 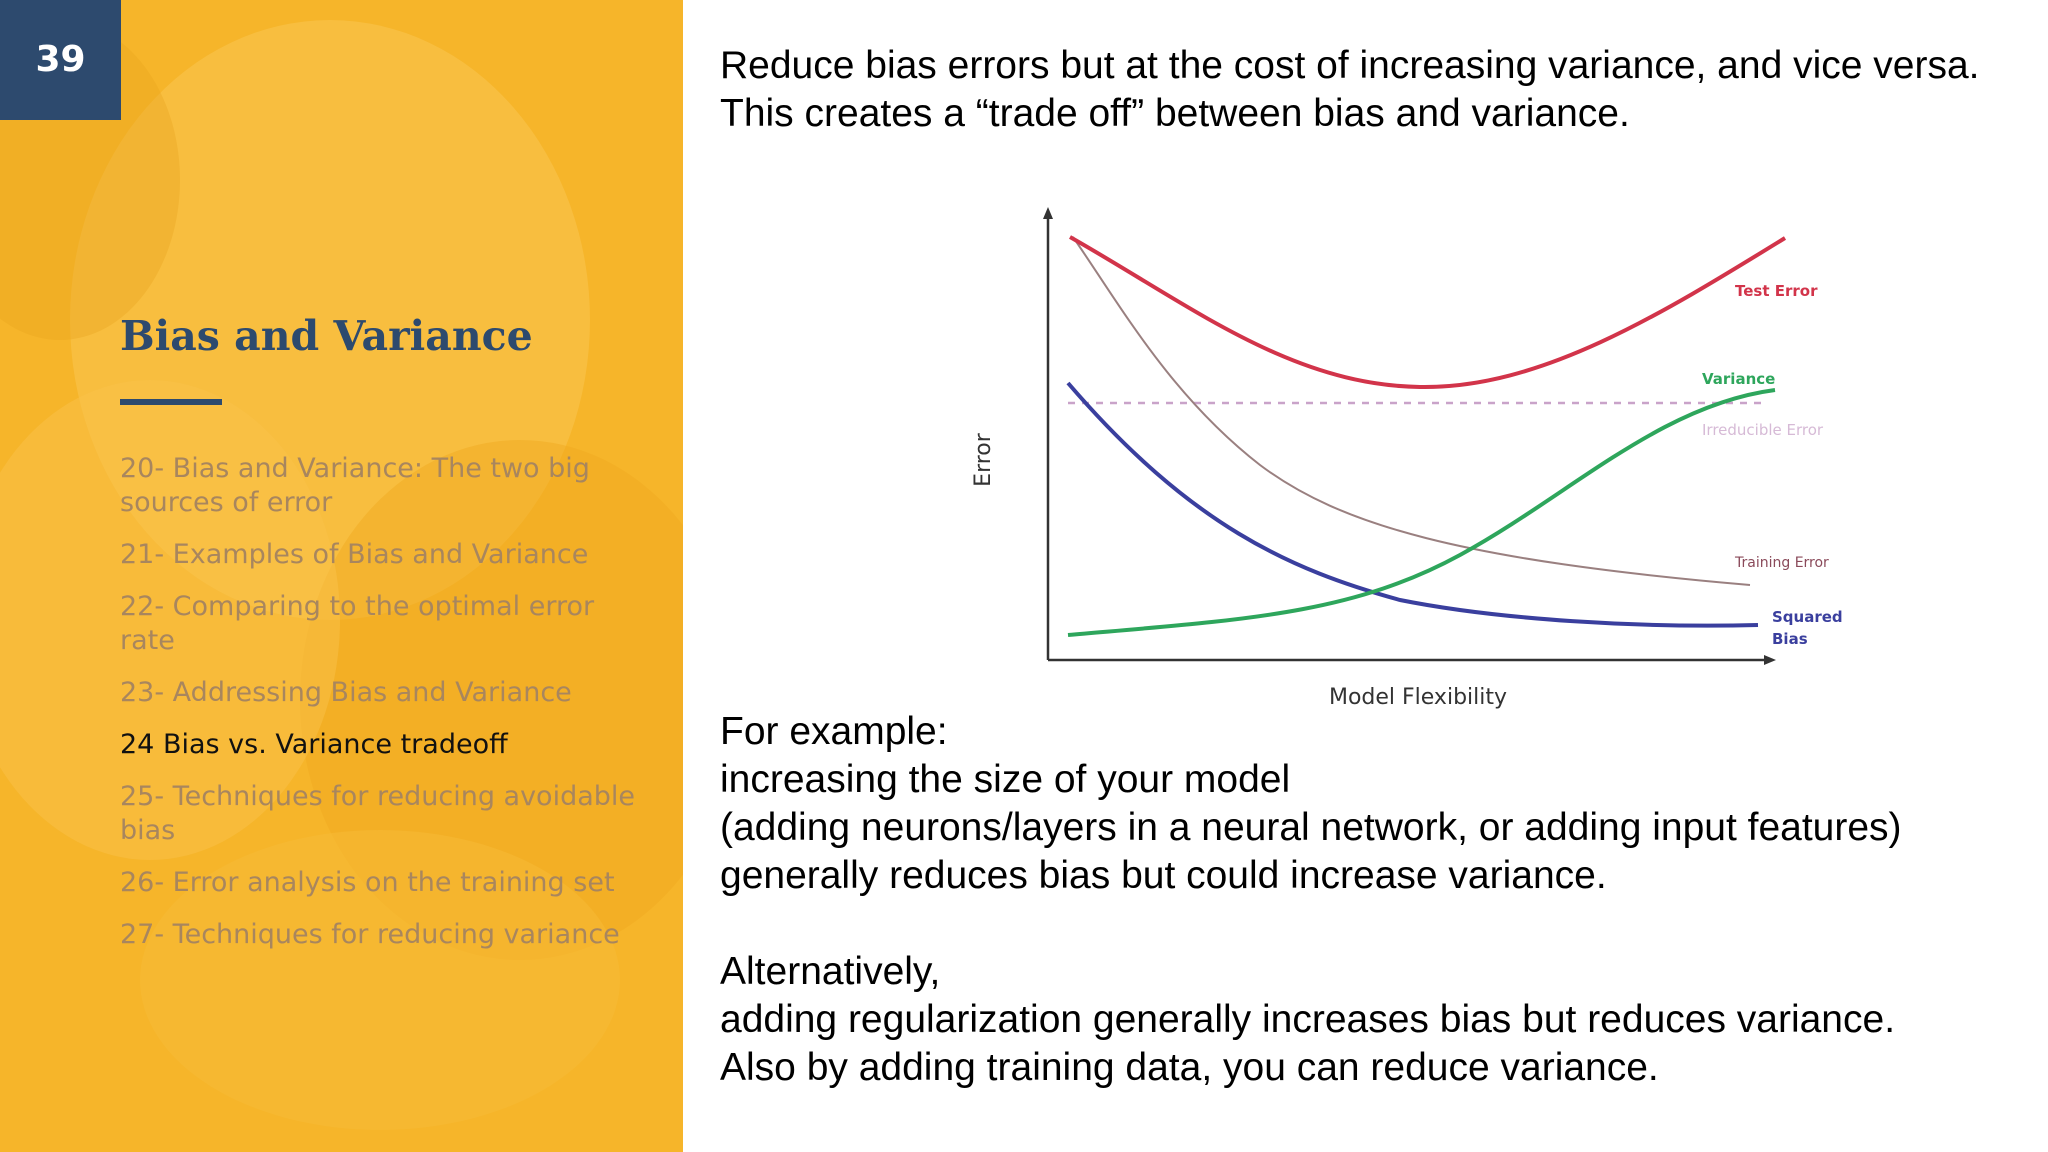 What do you see at coordinates (1412, 504) in the screenshot?
I see `squared-bias-curve` at bounding box center [1412, 504].